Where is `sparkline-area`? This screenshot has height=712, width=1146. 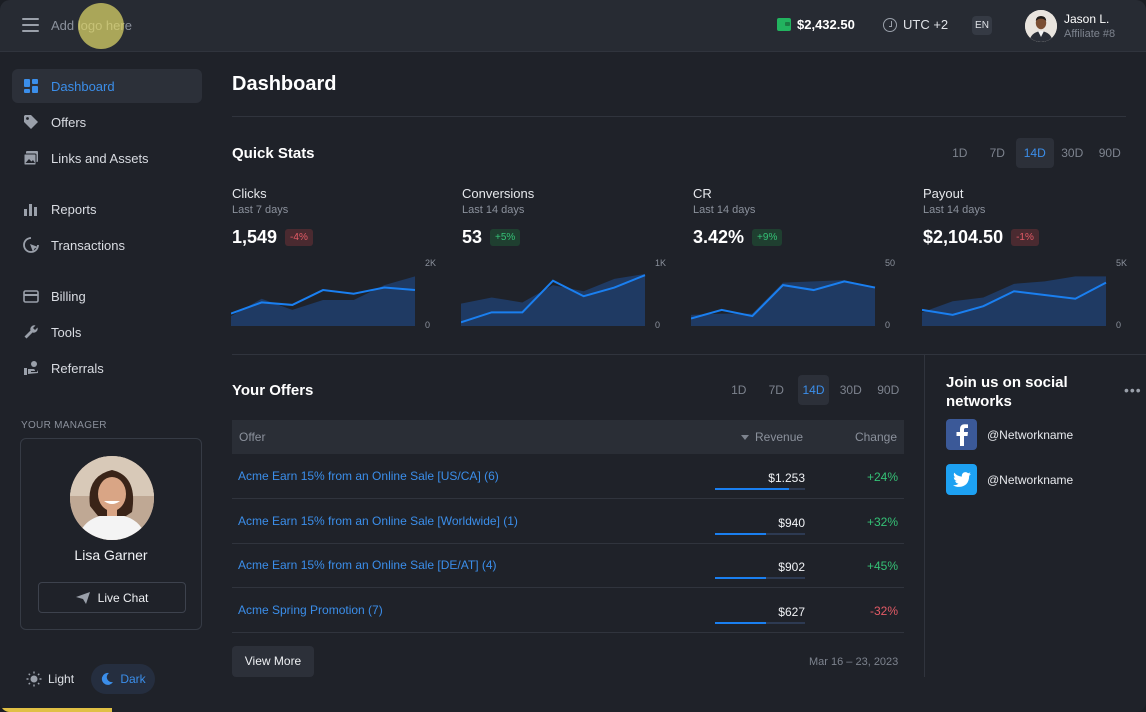
sparkline-area is located at coordinates (783, 303).